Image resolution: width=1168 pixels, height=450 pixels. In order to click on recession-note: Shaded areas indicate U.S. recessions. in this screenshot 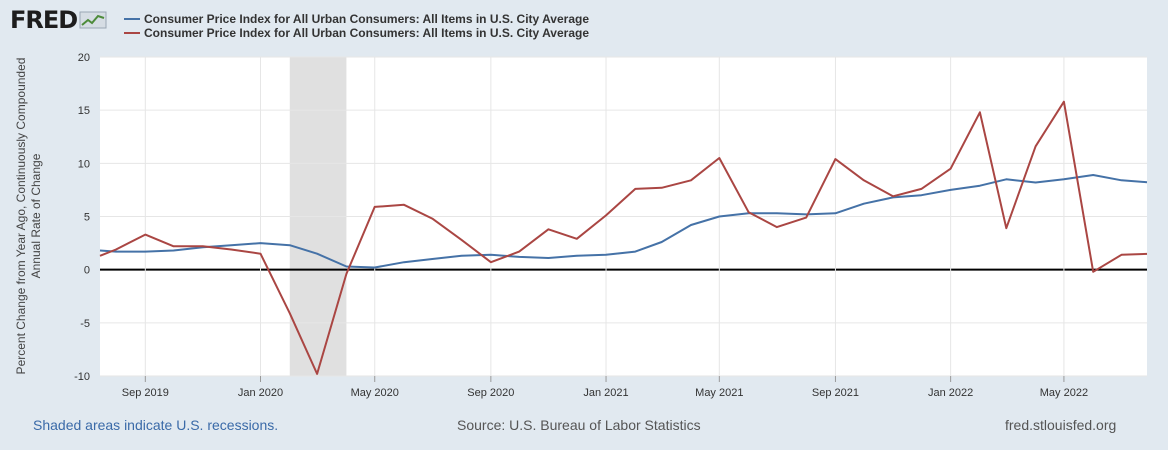, I will do `click(156, 425)`.